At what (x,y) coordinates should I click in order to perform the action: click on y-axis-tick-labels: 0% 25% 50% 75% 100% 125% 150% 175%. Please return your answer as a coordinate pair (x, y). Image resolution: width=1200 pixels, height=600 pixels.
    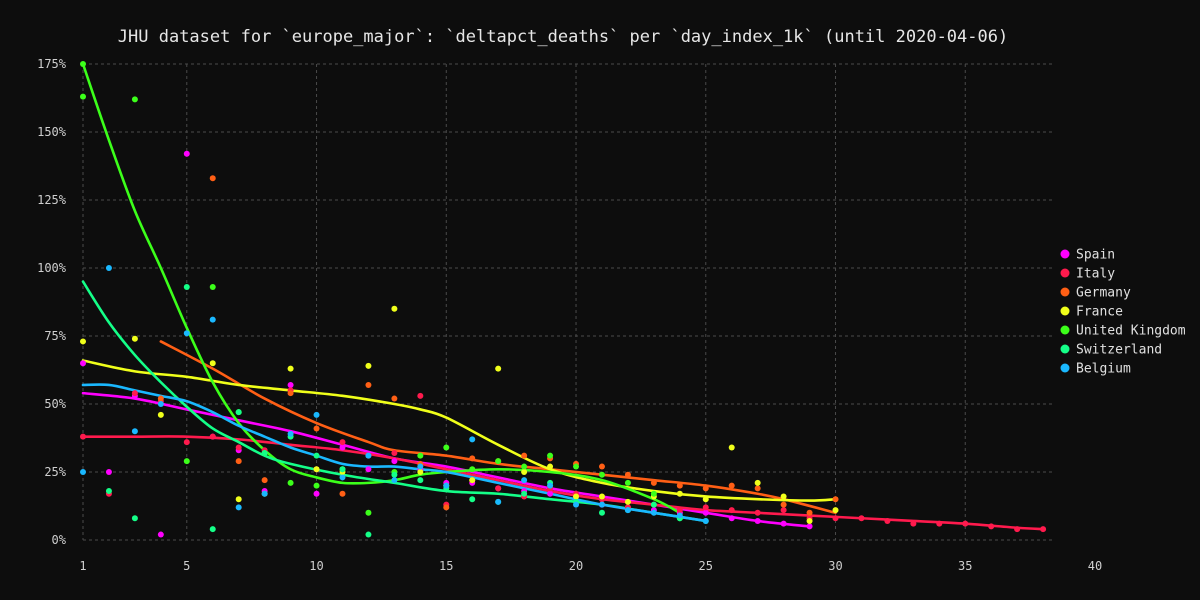
    Looking at the image, I should click on (52, 302).